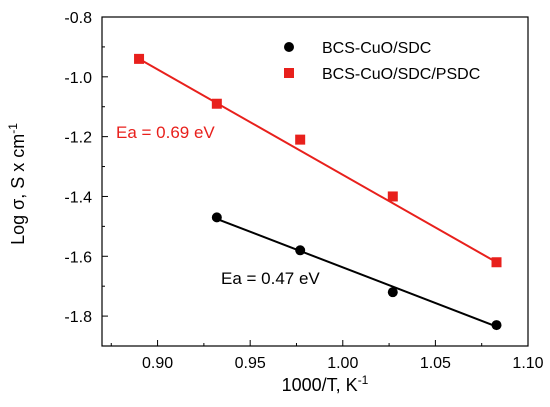  I want to click on x-tick-label: 1.10, so click(527, 363).